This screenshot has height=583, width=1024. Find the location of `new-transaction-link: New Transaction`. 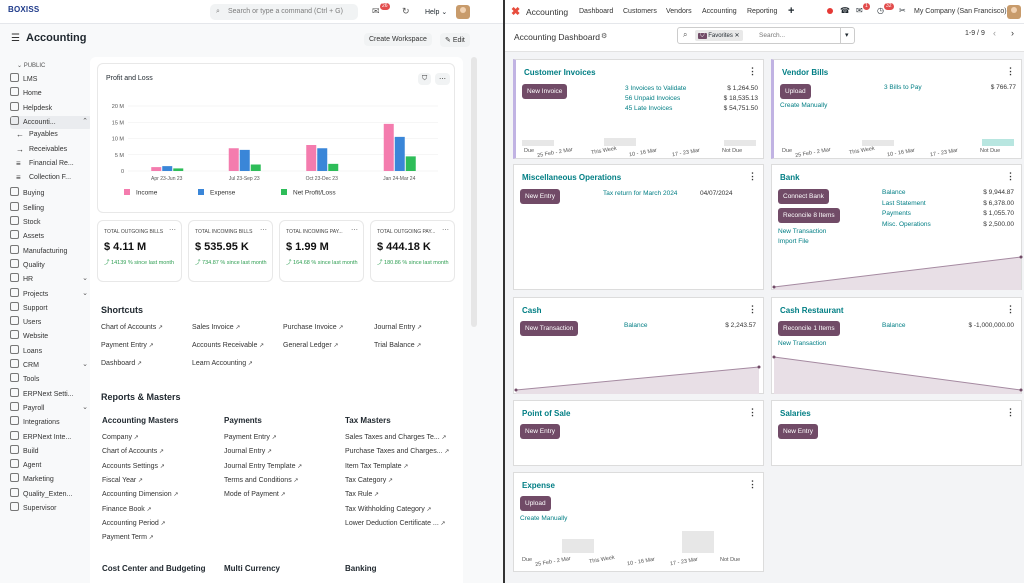

new-transaction-link: New Transaction is located at coordinates (802, 231).